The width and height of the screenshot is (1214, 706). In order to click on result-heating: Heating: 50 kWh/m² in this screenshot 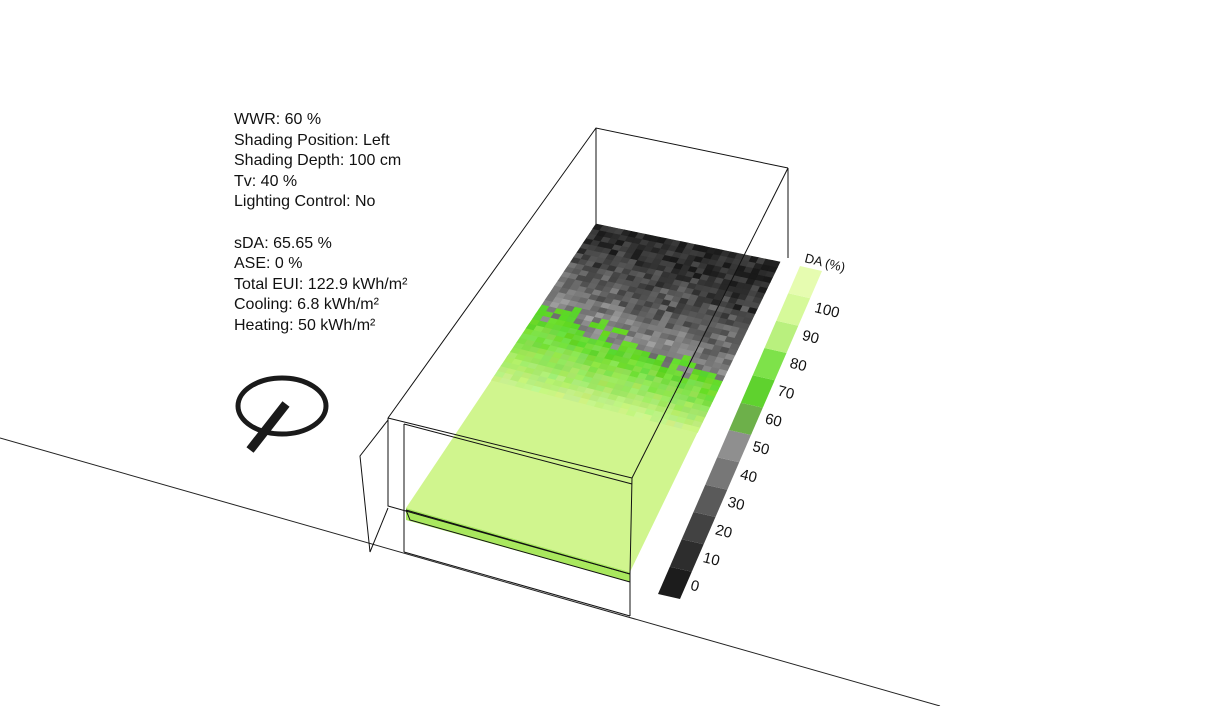, I will do `click(305, 325)`.